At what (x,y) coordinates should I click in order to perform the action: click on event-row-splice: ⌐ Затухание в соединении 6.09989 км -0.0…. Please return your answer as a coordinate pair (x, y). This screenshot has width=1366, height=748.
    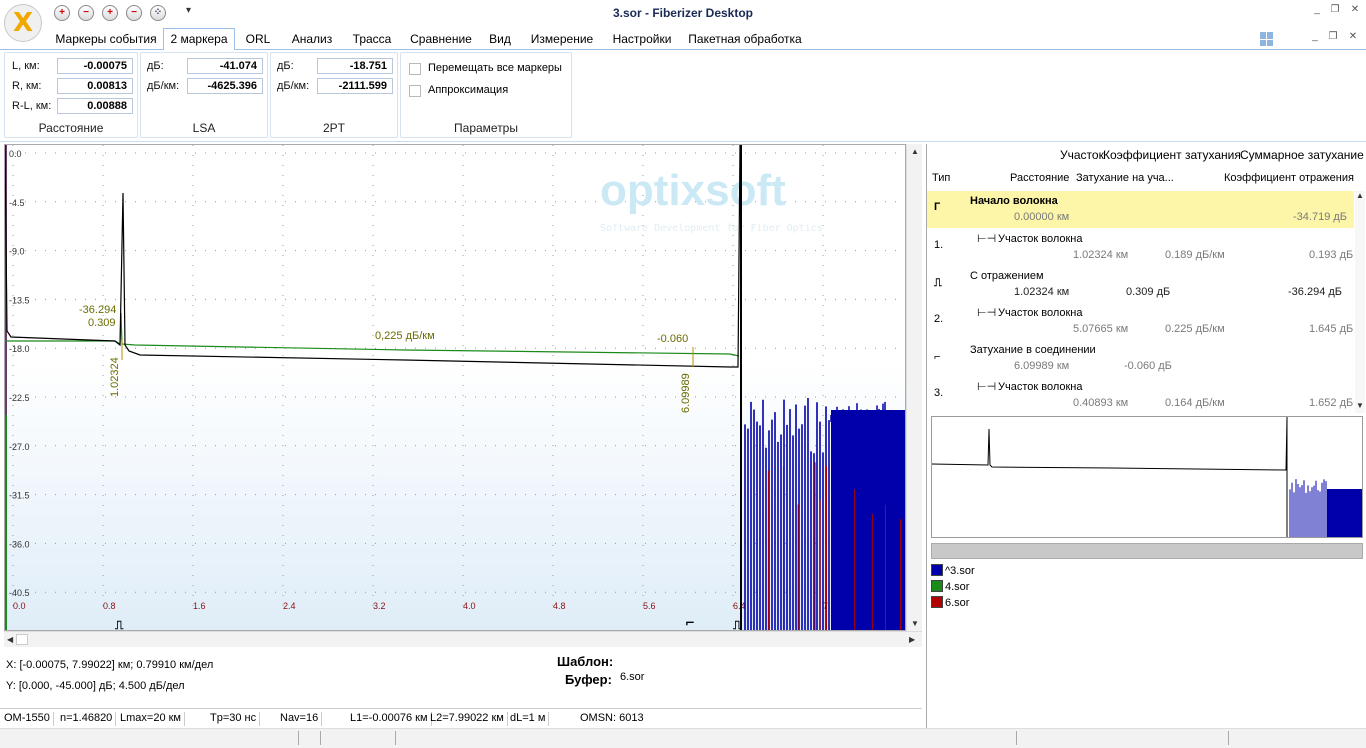
    Looking at the image, I should click on (1140, 358).